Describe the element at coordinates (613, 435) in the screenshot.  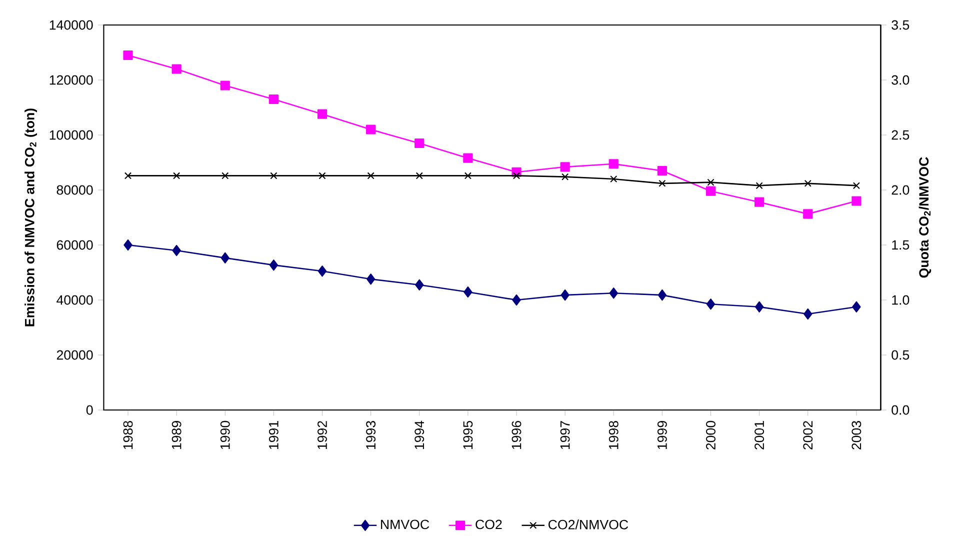
I see `x-tick-label: 1998` at that location.